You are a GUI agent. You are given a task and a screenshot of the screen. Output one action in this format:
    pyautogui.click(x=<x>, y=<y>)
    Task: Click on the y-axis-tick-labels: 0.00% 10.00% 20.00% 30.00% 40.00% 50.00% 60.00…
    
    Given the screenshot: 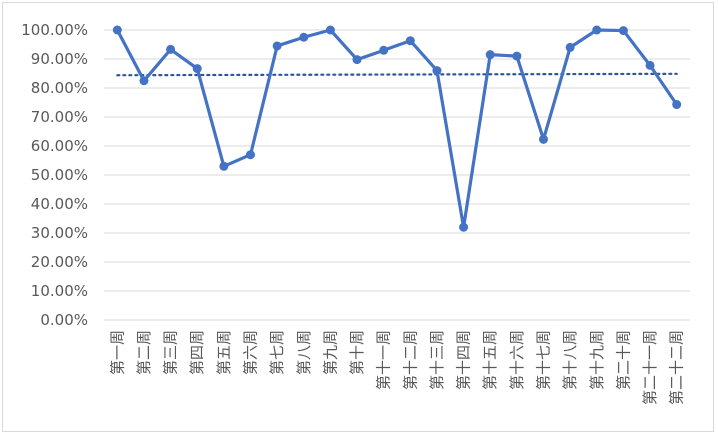 What is the action you would take?
    pyautogui.click(x=54, y=175)
    